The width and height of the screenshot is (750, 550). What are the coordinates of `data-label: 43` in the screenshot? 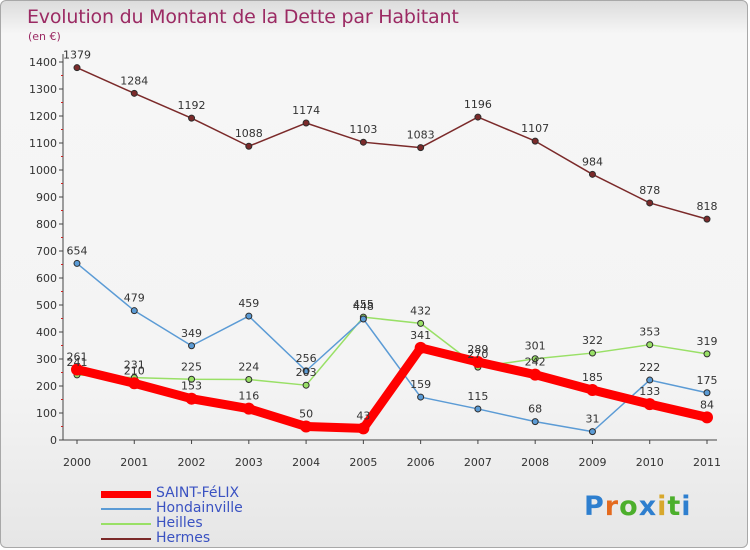 It's located at (363, 415).